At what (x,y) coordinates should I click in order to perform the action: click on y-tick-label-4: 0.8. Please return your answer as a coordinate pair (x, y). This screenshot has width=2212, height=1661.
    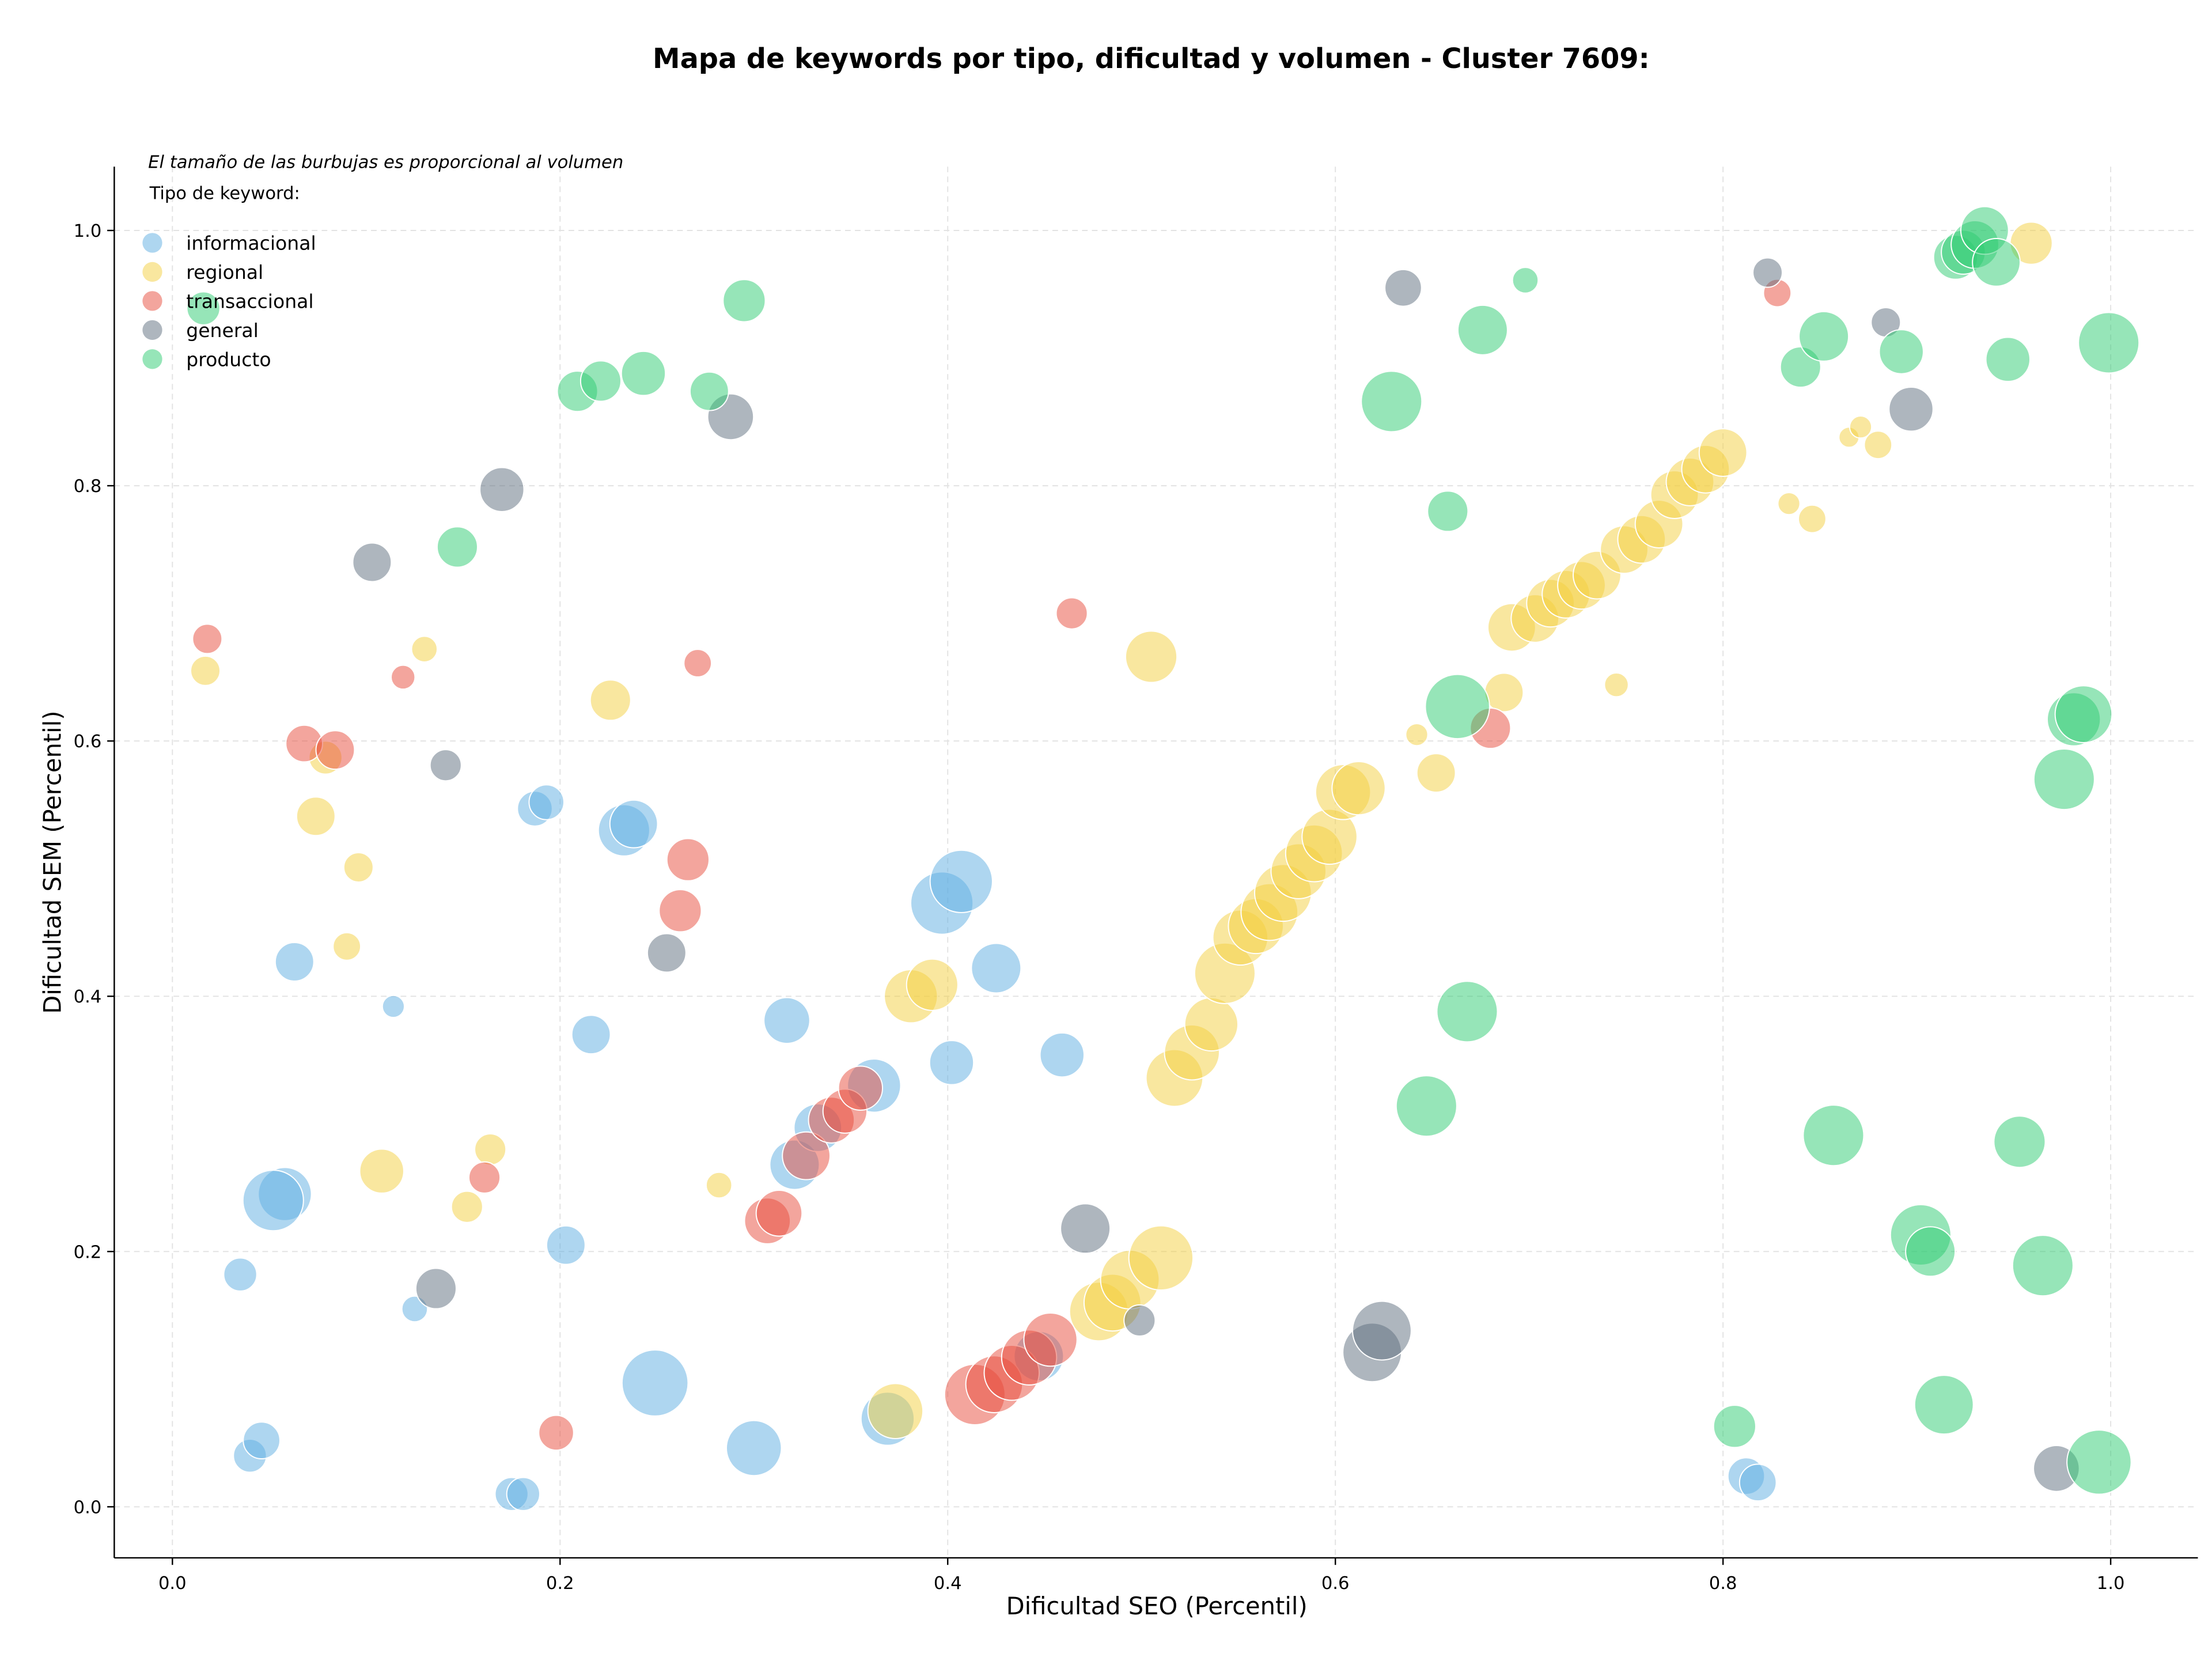
    Looking at the image, I should click on (88, 486).